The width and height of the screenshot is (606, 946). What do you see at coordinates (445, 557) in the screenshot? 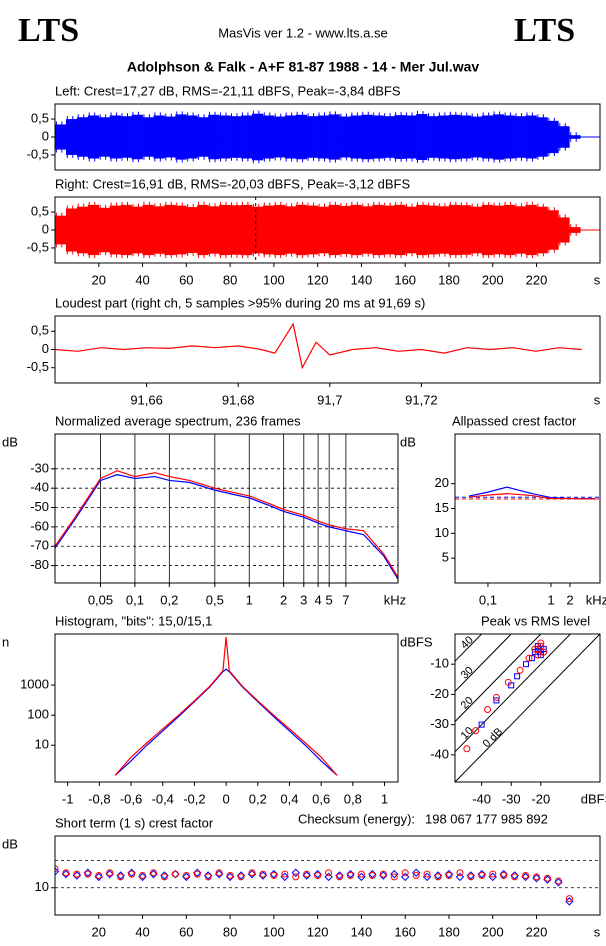
I see `y-tick-label: 5` at bounding box center [445, 557].